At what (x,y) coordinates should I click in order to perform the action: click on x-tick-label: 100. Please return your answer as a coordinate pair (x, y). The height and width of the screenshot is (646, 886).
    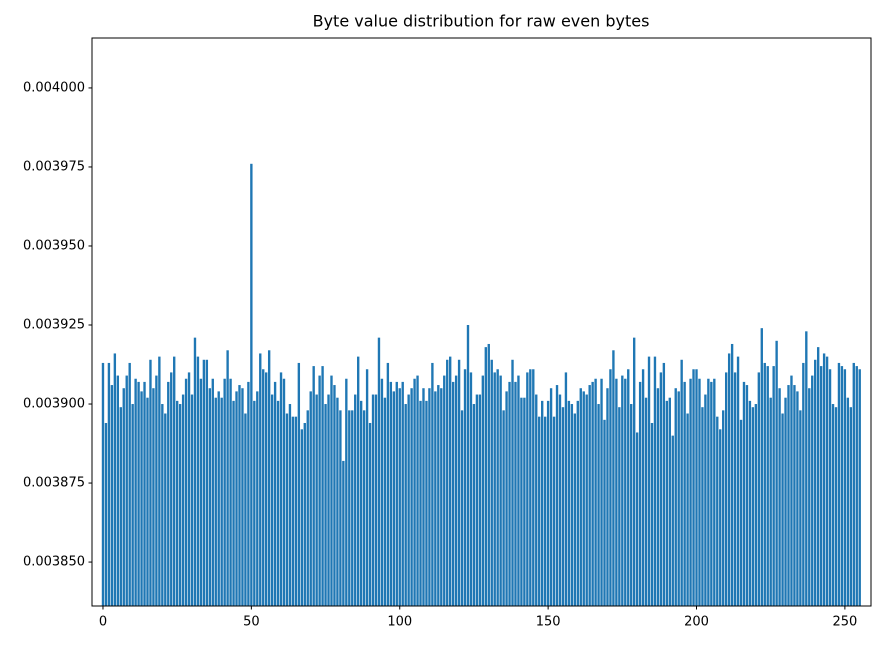
    Looking at the image, I should click on (399, 622).